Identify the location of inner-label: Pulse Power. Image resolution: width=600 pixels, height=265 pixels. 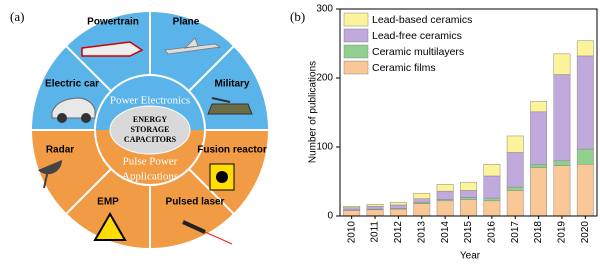
(150, 162).